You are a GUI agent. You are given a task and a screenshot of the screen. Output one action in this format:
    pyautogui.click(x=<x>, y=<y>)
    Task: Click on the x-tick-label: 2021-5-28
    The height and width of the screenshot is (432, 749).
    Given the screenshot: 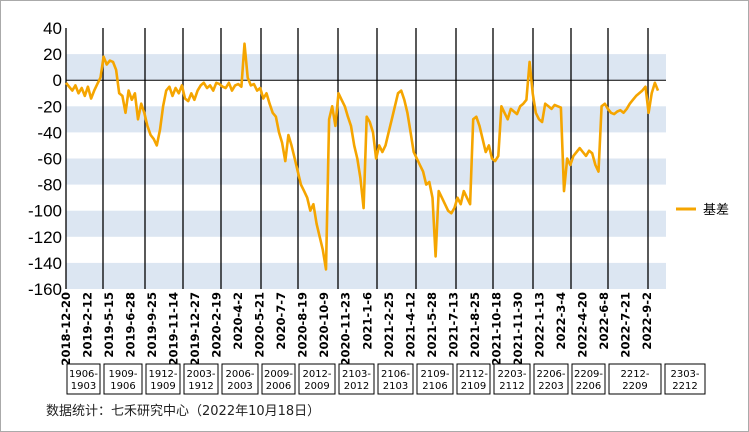 What is the action you would take?
    pyautogui.click(x=432, y=325)
    